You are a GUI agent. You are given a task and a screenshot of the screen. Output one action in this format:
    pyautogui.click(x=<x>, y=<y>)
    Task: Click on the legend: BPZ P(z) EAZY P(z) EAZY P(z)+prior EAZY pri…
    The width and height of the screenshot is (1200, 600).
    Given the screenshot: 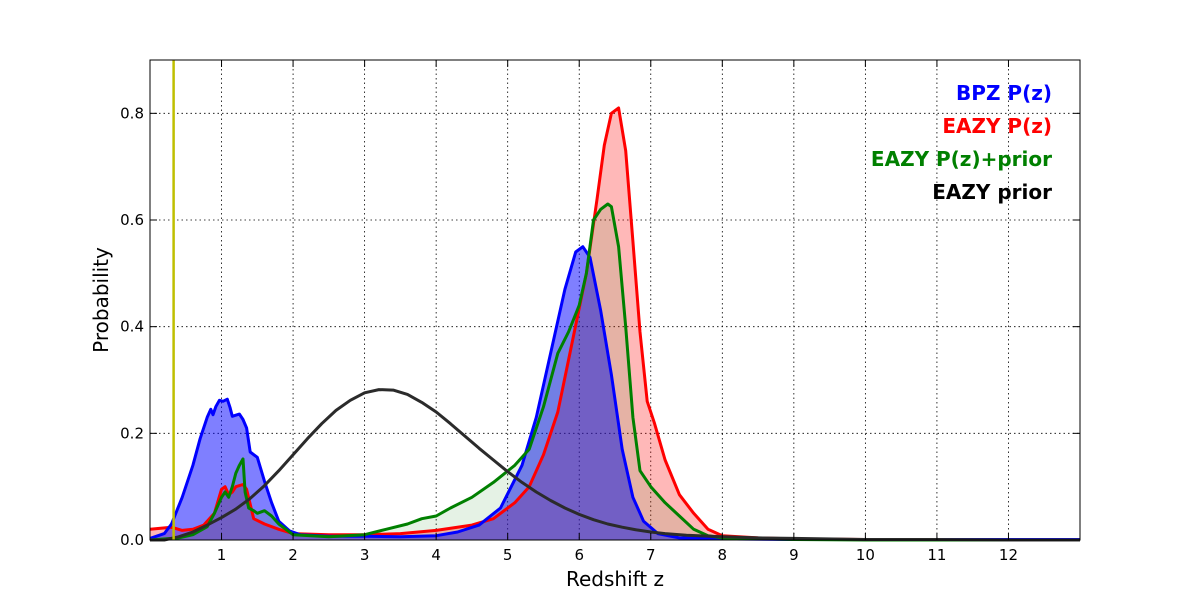 What is the action you would take?
    pyautogui.click(x=961, y=142)
    